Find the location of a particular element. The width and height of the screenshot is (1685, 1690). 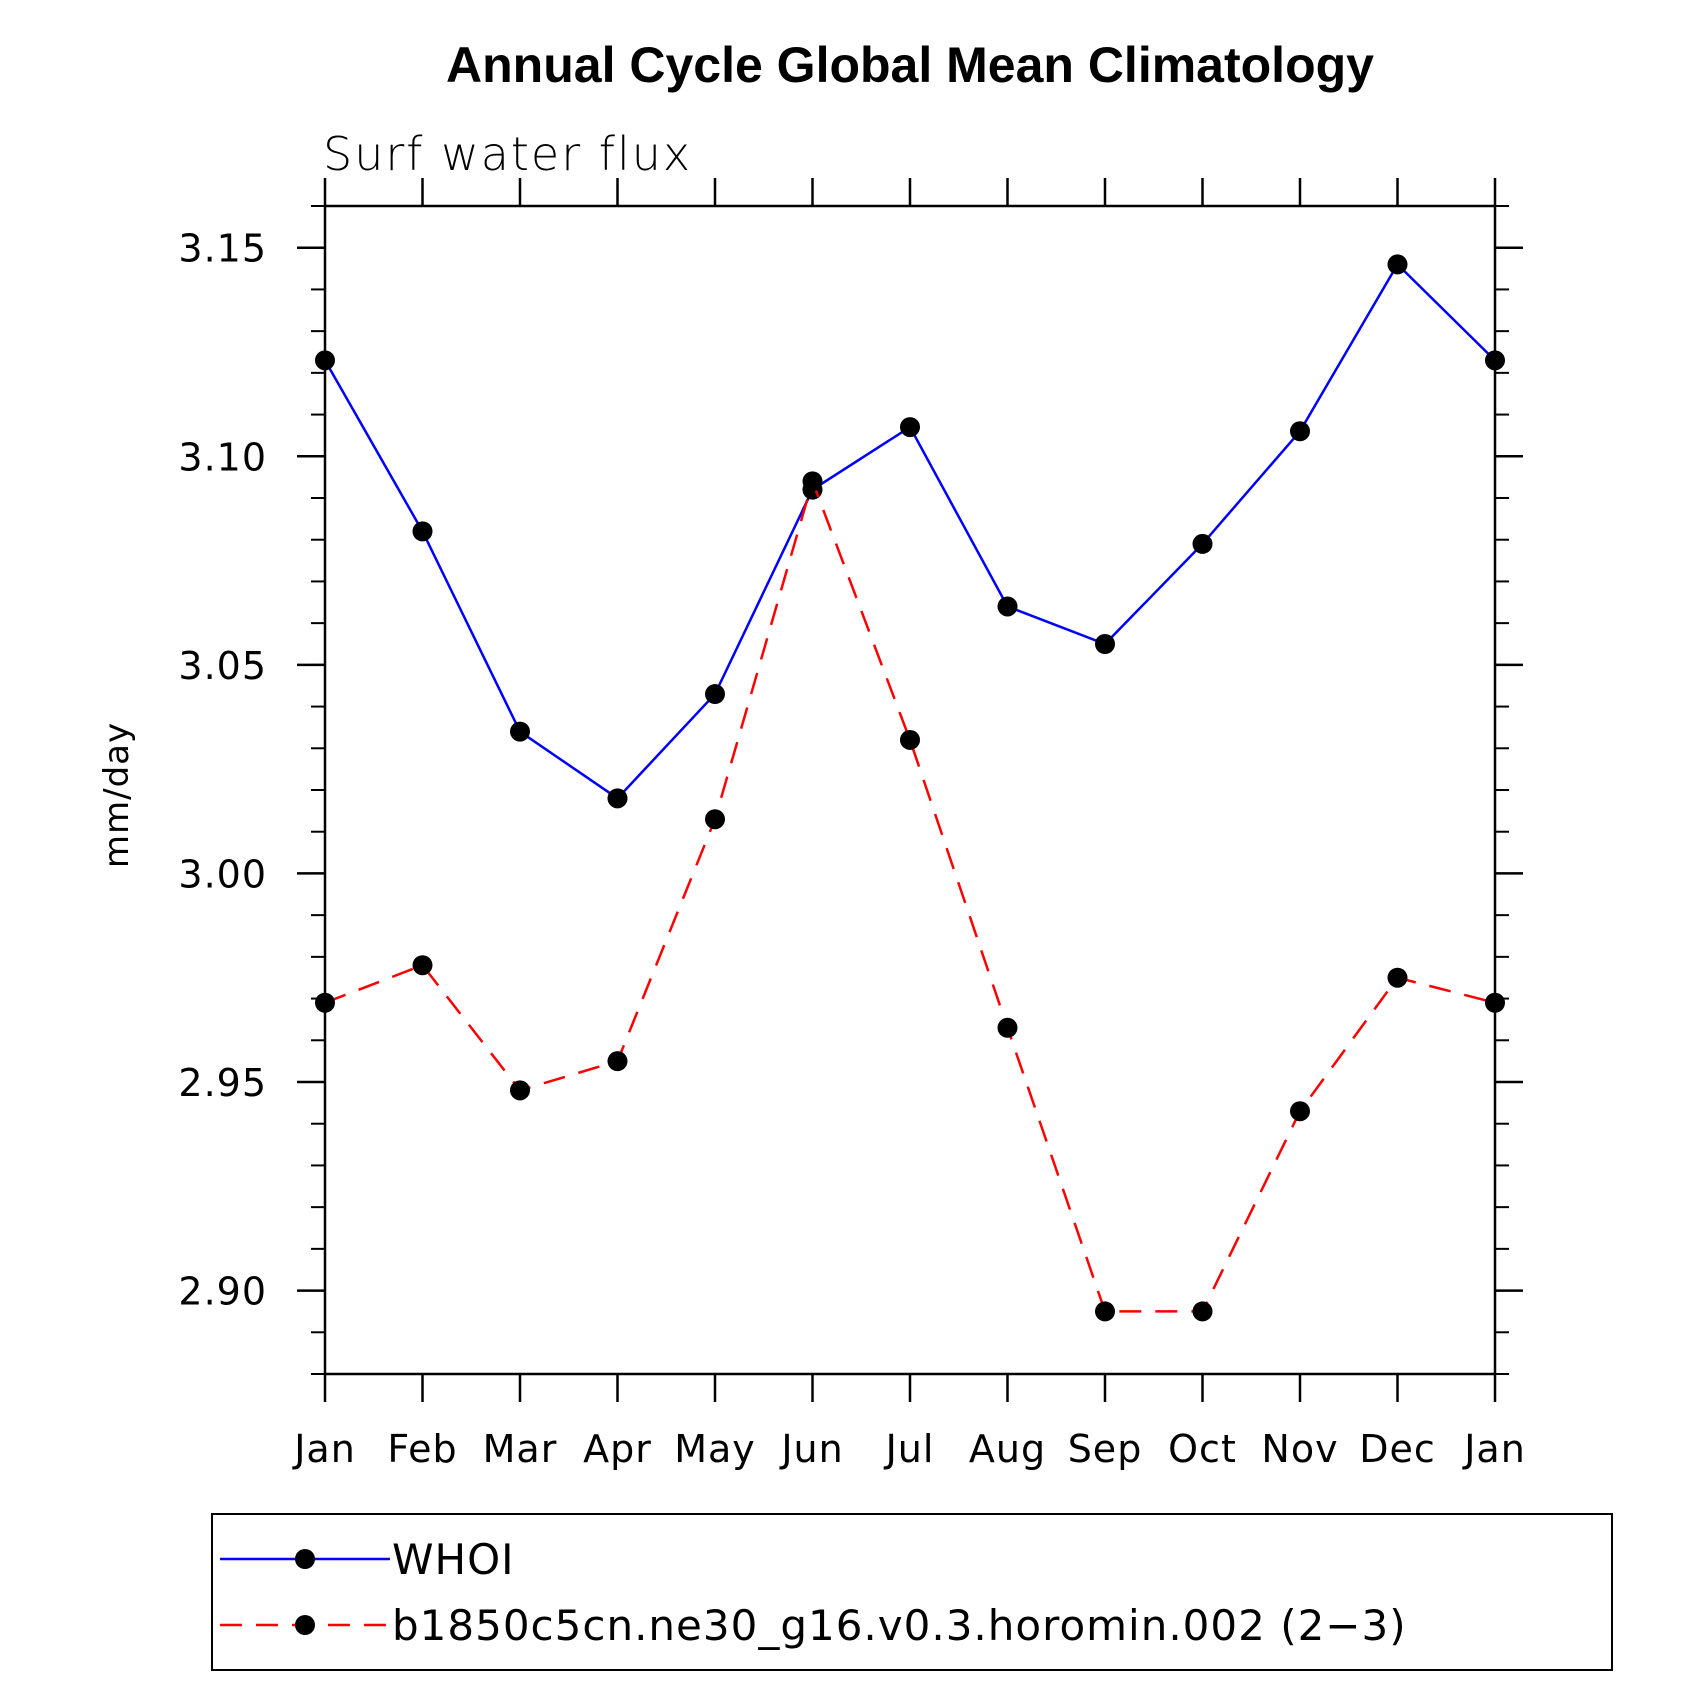

x-tick-label: May is located at coordinates (715, 1449).